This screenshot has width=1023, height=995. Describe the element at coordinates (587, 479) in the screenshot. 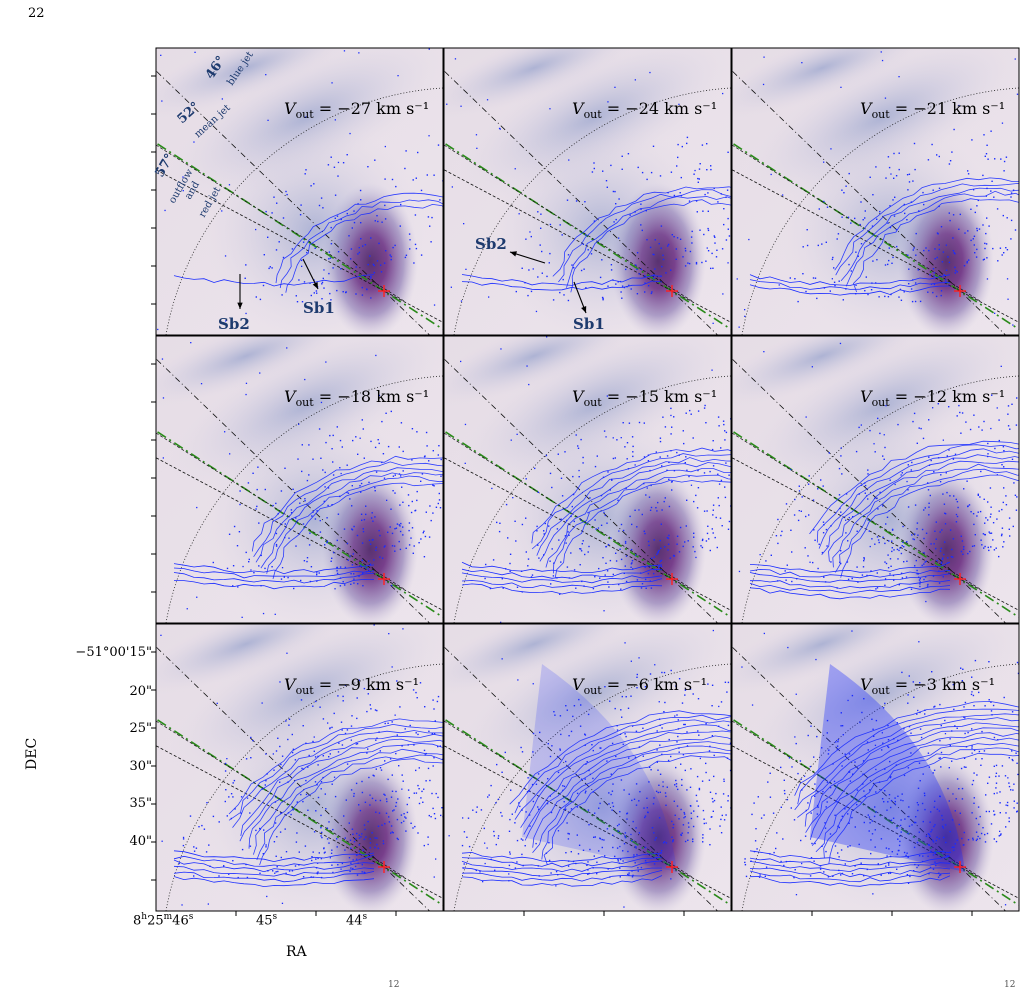

I see `channel-panel: Vout = −15 km s⁻¹` at that location.